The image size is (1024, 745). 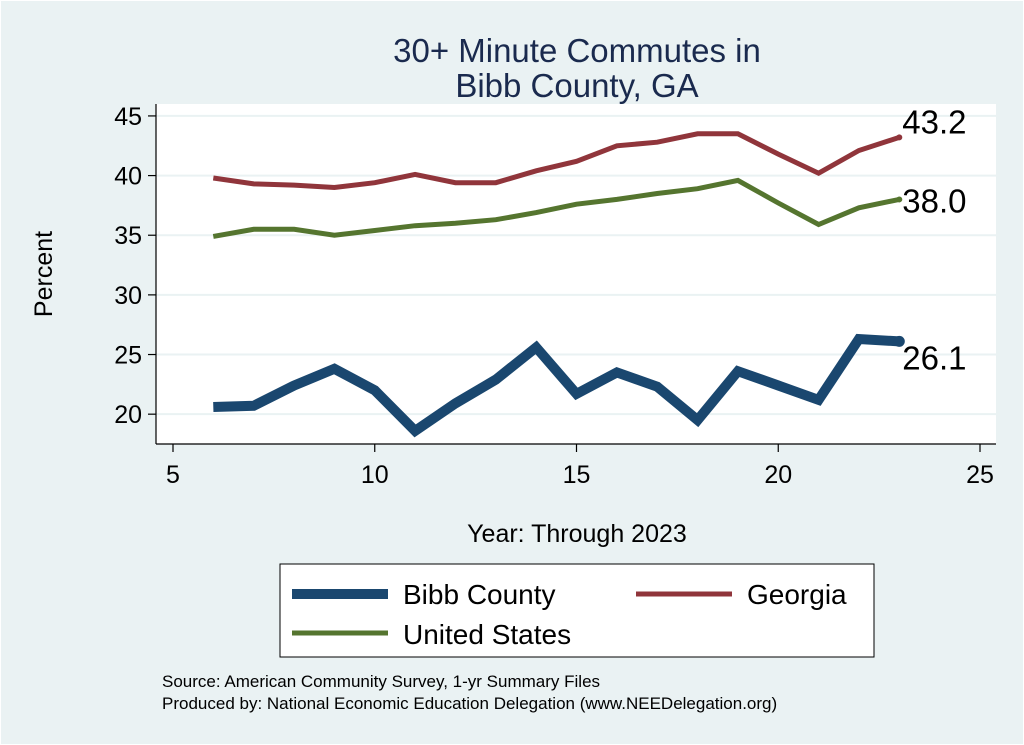 I want to click on x-axis-label: Year: Through 2023, so click(x=577, y=534).